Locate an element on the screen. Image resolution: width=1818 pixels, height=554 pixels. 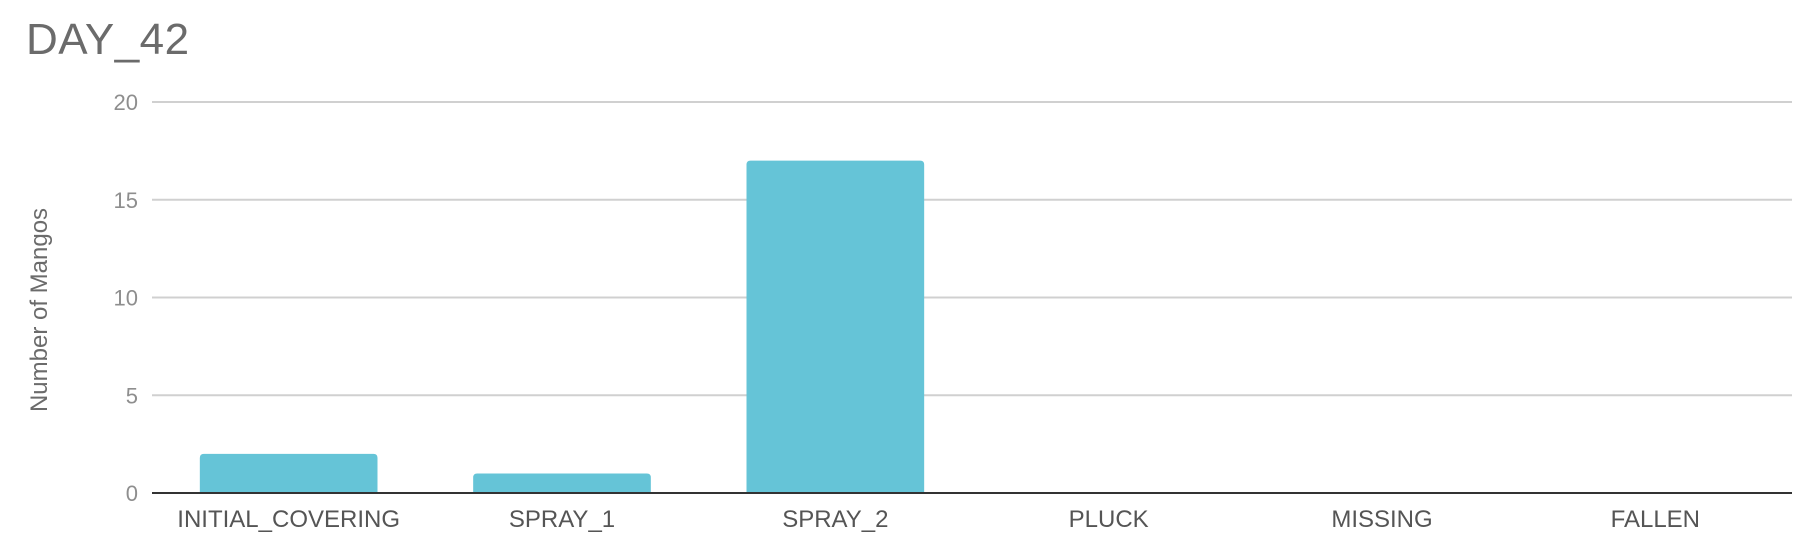
x-tick-label: MISSING is located at coordinates (1381, 519).